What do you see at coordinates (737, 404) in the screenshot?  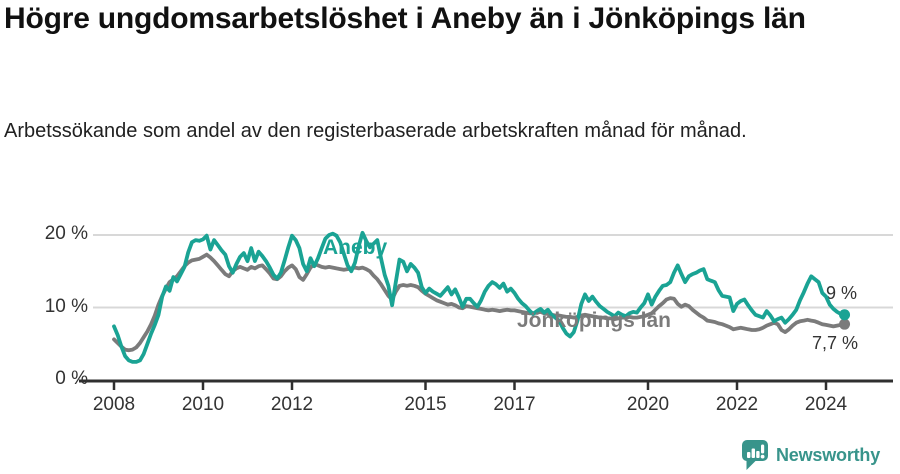 I see `x-axis-label: 2022` at bounding box center [737, 404].